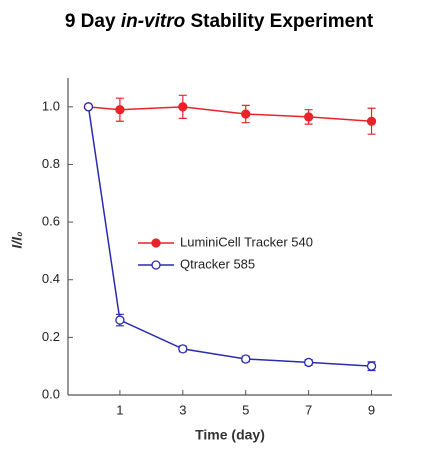 Image resolution: width=439 pixels, height=450 pixels. I want to click on y-tick-label: 0.2, so click(51, 336).